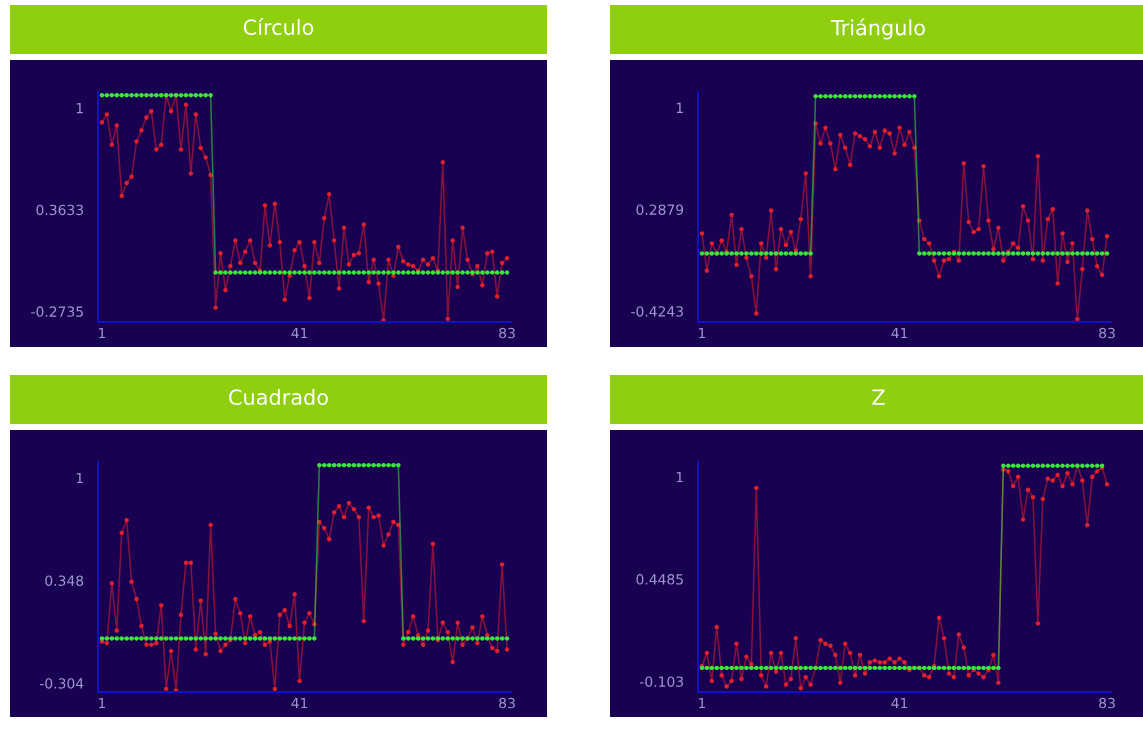 This screenshot has height=733, width=1143. What do you see at coordinates (278, 397) in the screenshot?
I see `chart-title: Cuadrado` at bounding box center [278, 397].